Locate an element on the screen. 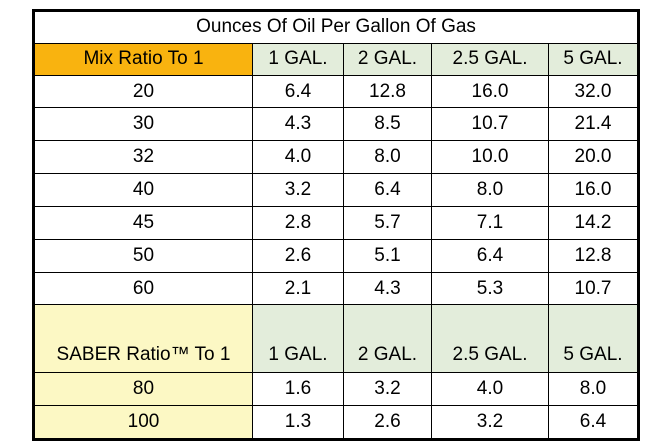 The image size is (656, 446). ratio-cell: 20 is located at coordinates (142, 91).